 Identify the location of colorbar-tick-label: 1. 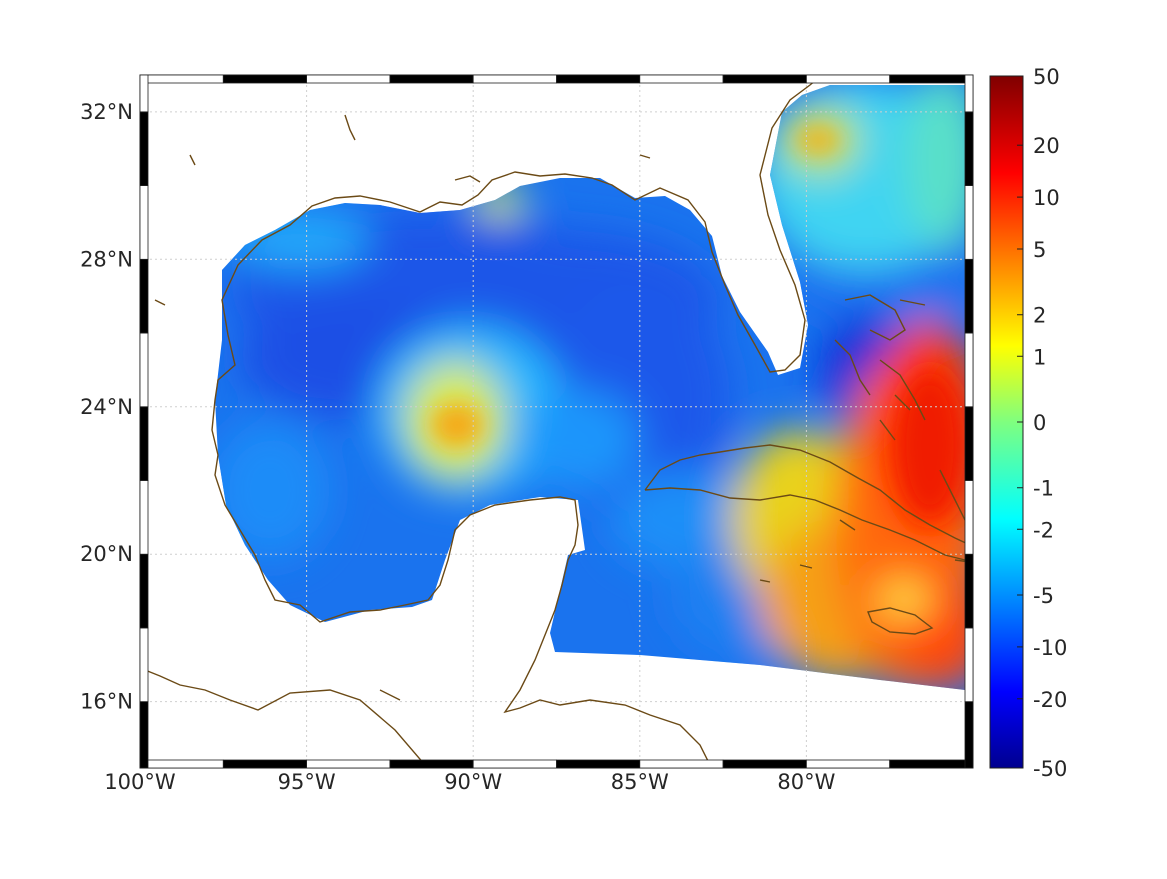
(1039, 357).